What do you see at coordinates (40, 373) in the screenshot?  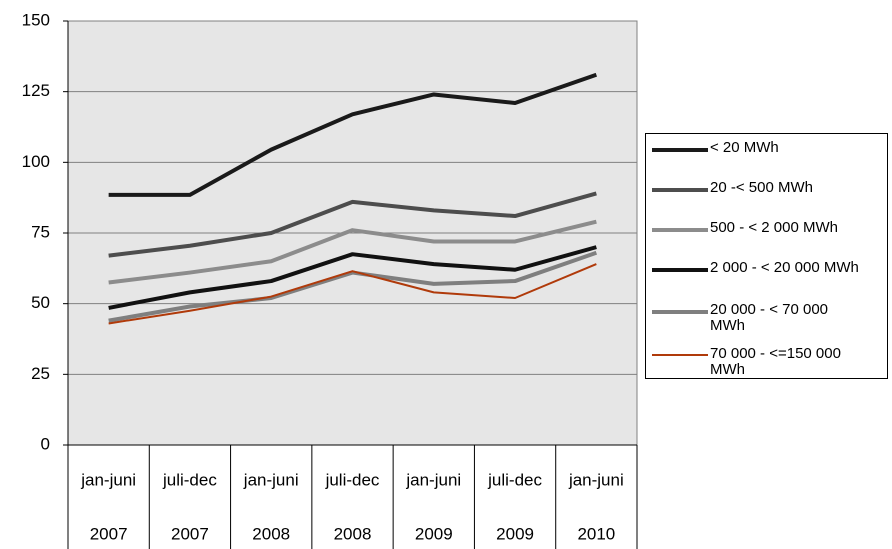 I see `y-tick-label: 25` at bounding box center [40, 373].